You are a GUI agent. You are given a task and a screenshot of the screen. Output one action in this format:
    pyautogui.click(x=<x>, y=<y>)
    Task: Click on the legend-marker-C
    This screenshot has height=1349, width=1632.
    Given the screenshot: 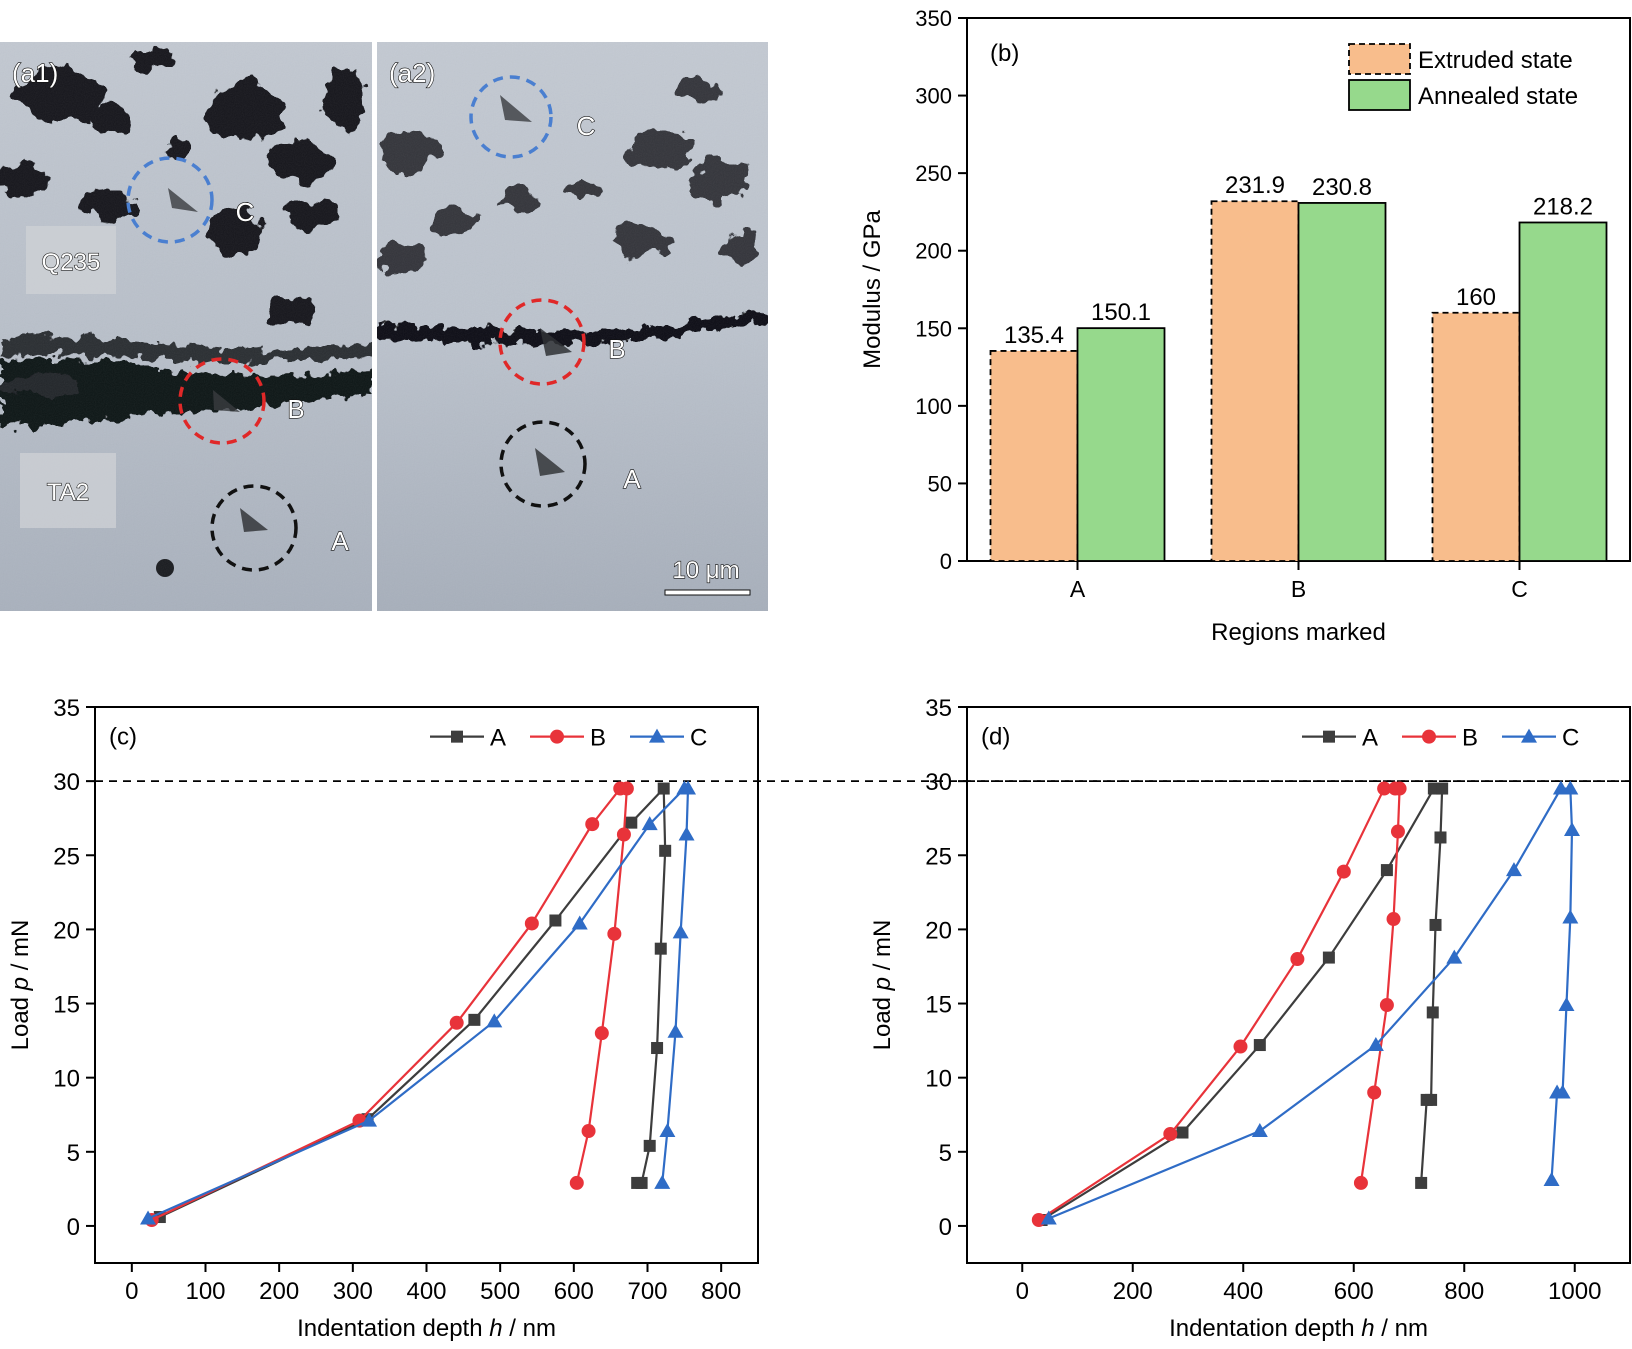 What is the action you would take?
    pyautogui.click(x=657, y=735)
    